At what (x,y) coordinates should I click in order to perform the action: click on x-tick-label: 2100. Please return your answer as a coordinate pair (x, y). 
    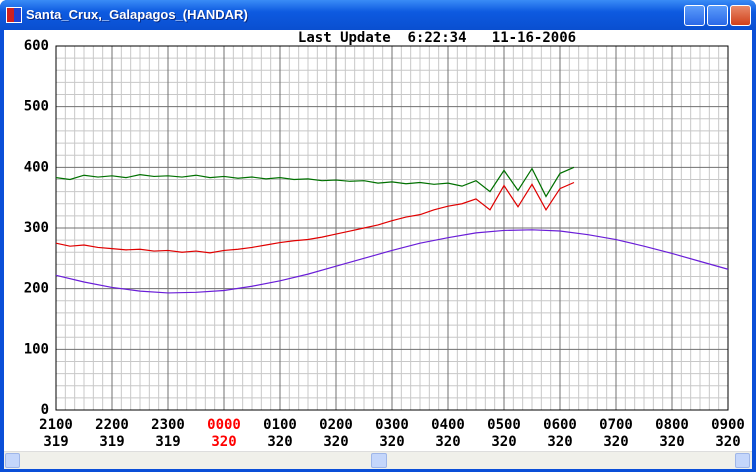
    Looking at the image, I should click on (56, 425).